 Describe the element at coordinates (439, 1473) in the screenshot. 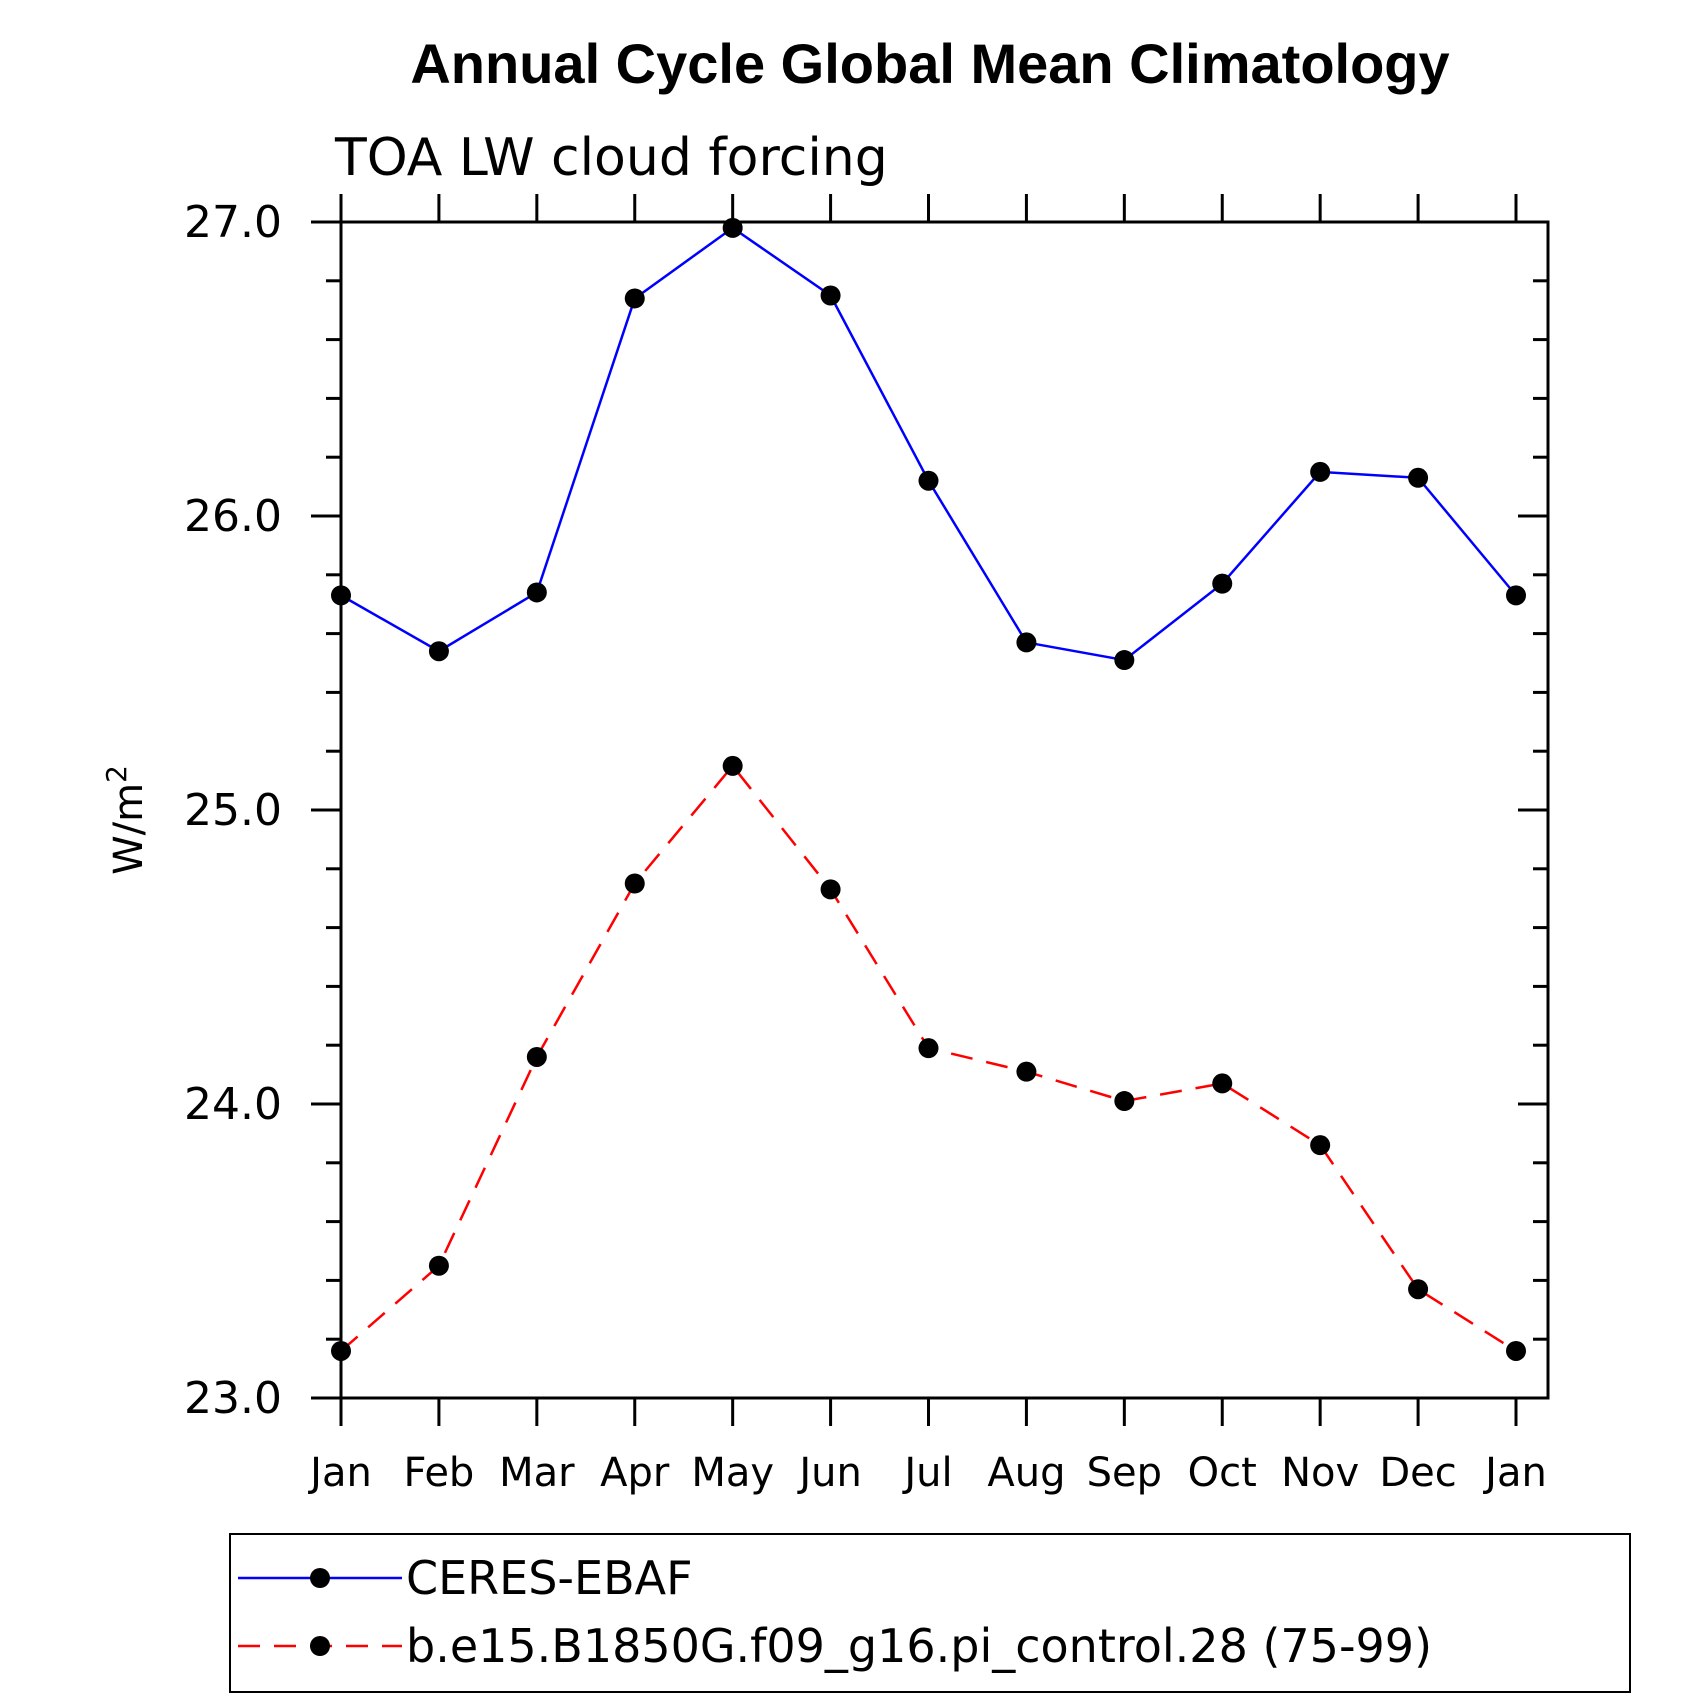

I see `x-tick-label: Feb` at that location.